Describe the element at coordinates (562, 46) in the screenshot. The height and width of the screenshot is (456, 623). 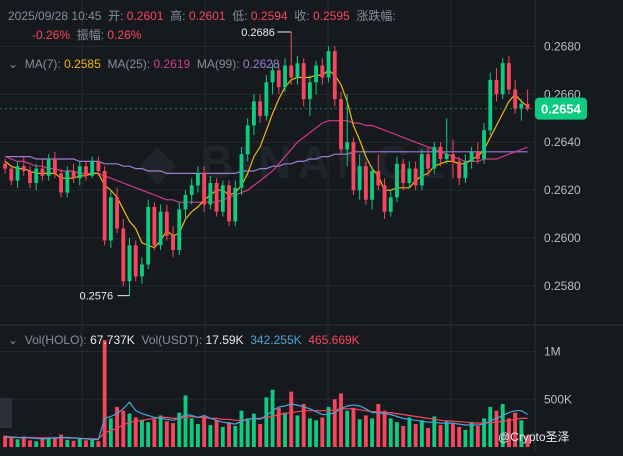
I see `price-tick-label: 0.2680` at that location.